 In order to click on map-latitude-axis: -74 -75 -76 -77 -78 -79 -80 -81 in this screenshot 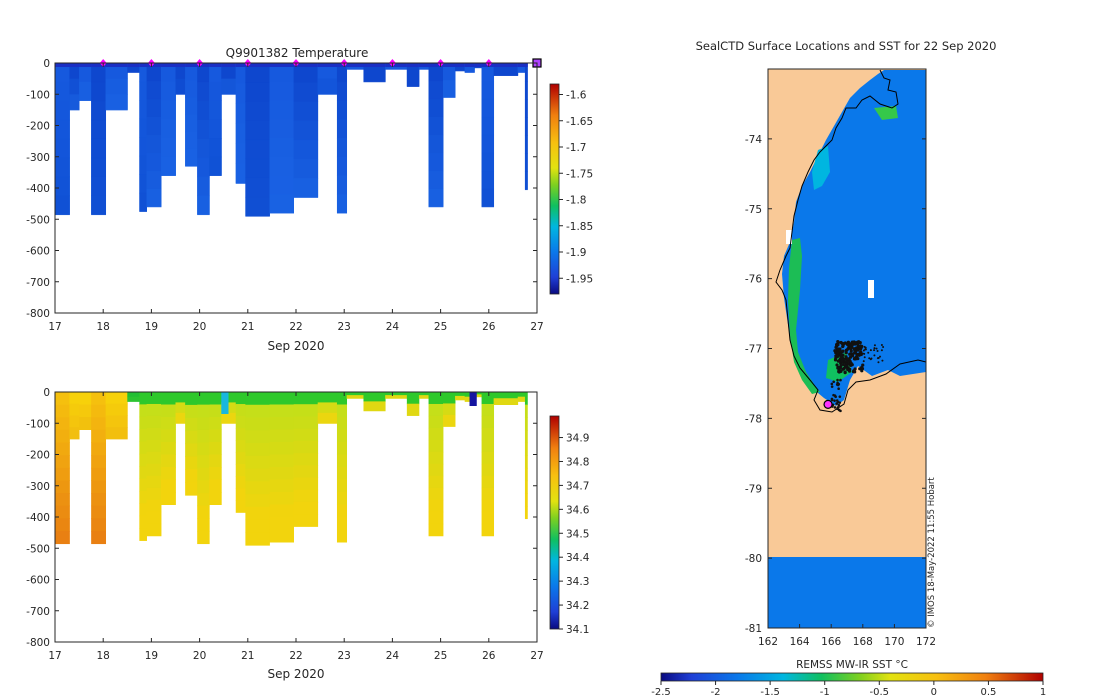, I will do `click(835, 384)`.